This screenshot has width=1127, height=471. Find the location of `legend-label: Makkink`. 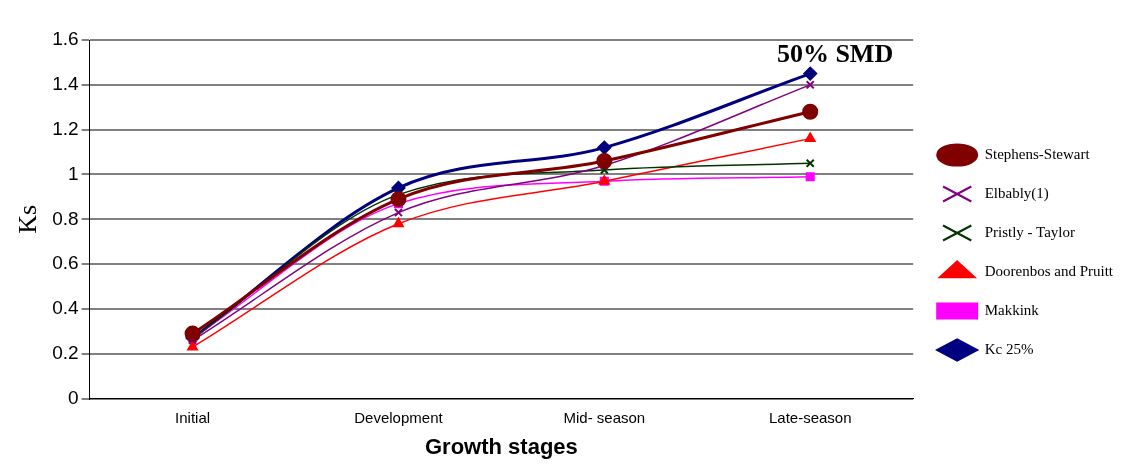

legend-label: Makkink is located at coordinates (1012, 309).